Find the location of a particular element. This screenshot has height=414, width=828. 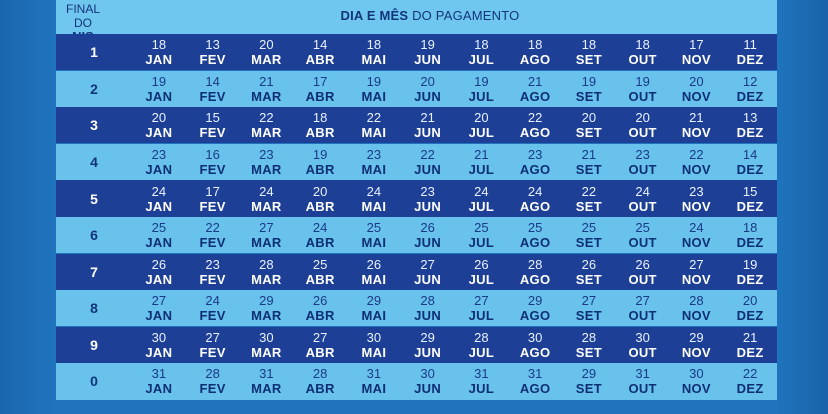

payment-date-cell: 18 ABR is located at coordinates (320, 125).